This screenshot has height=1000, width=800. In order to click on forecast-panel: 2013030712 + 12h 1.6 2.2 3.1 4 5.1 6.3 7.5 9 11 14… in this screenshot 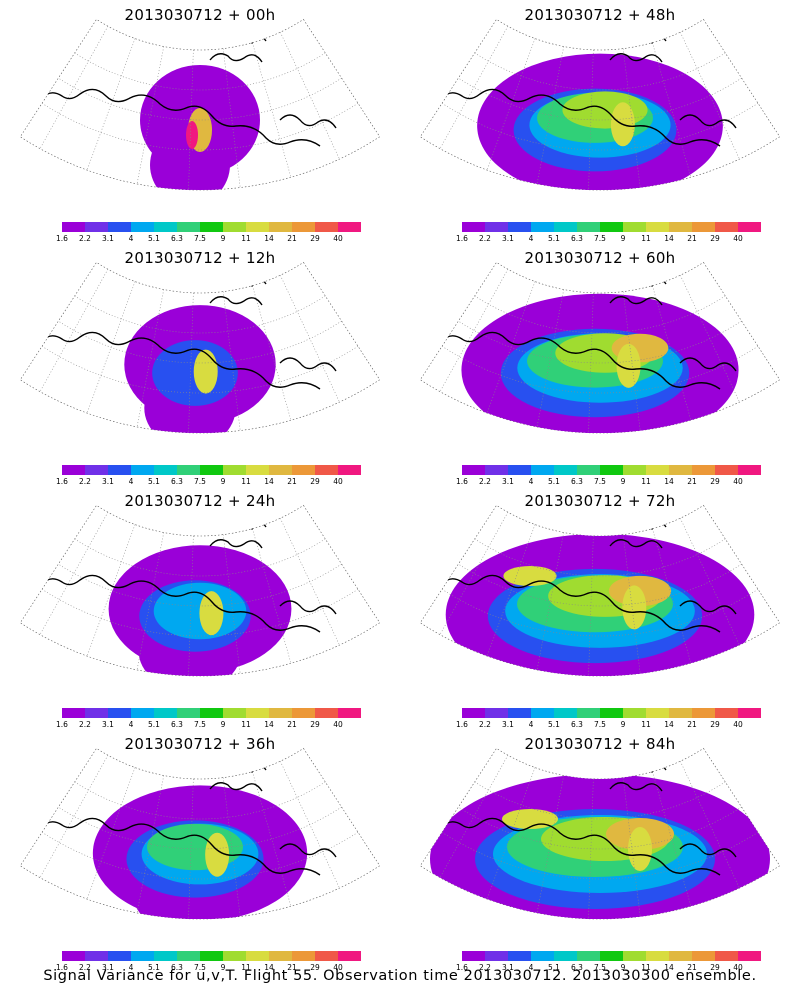, I will do `click(200, 364)`.